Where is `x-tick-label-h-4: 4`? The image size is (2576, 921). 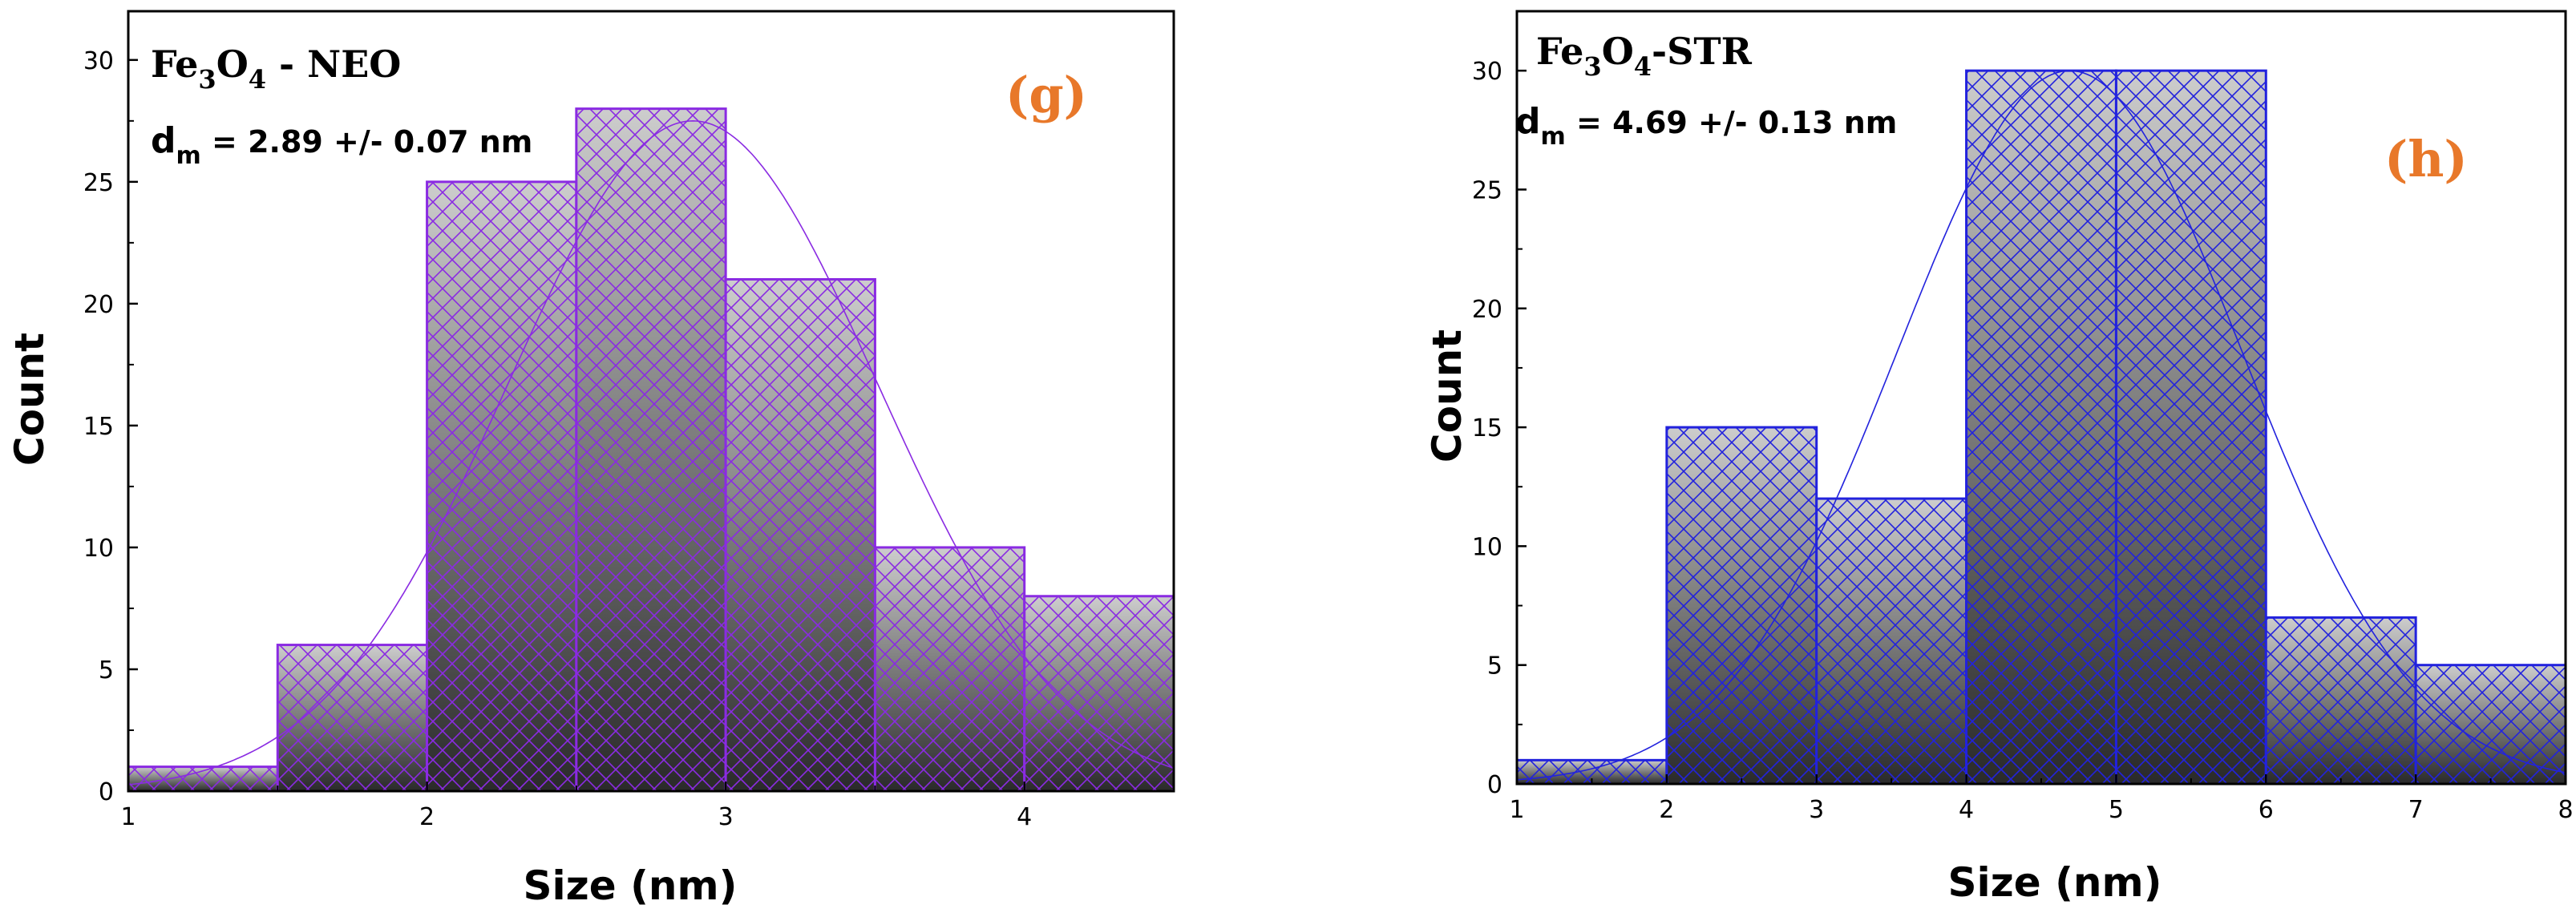 x-tick-label-h-4: 4 is located at coordinates (1966, 810).